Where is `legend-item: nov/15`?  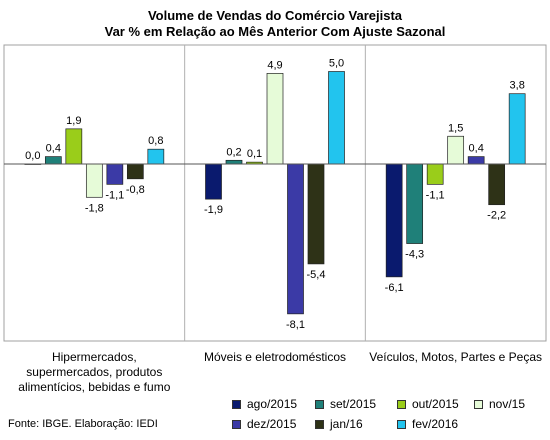 legend-item: nov/15 is located at coordinates (499, 404).